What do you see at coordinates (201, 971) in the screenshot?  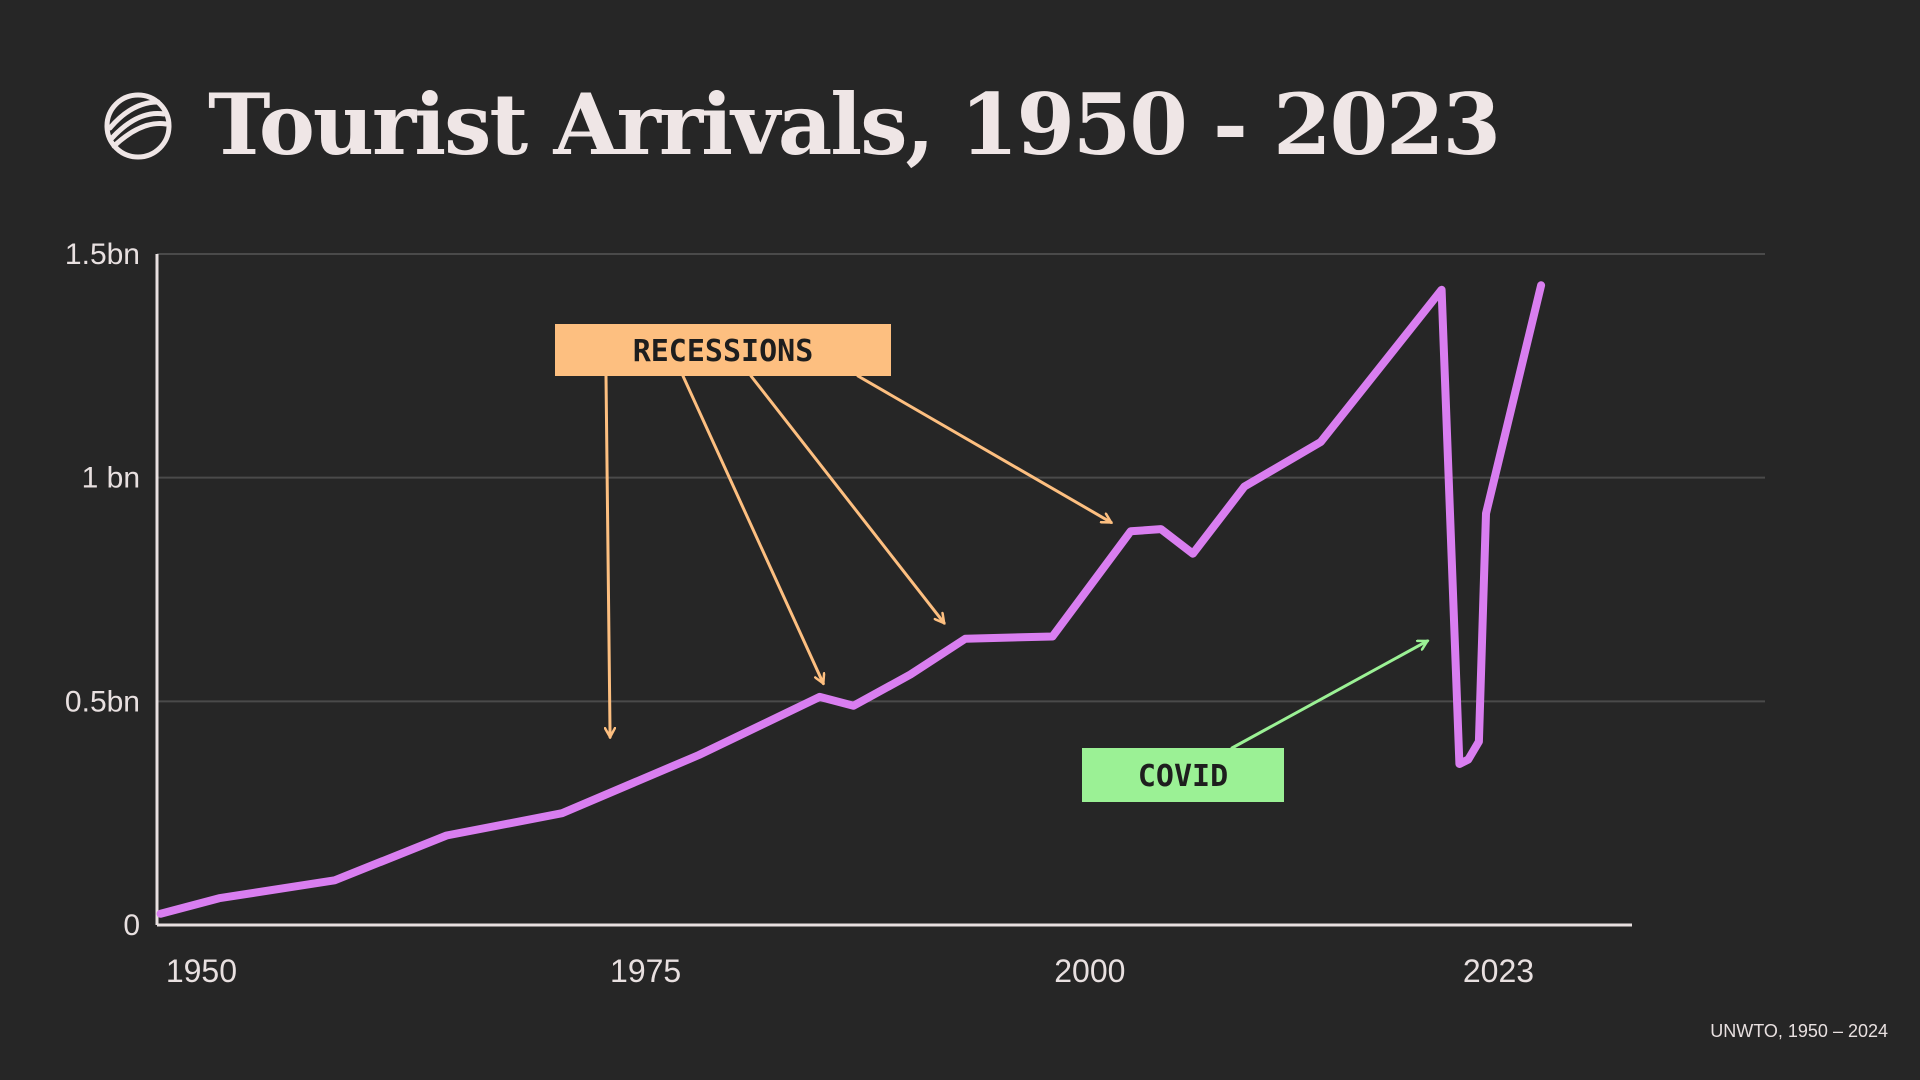 I see `x-tick-label: 1950` at bounding box center [201, 971].